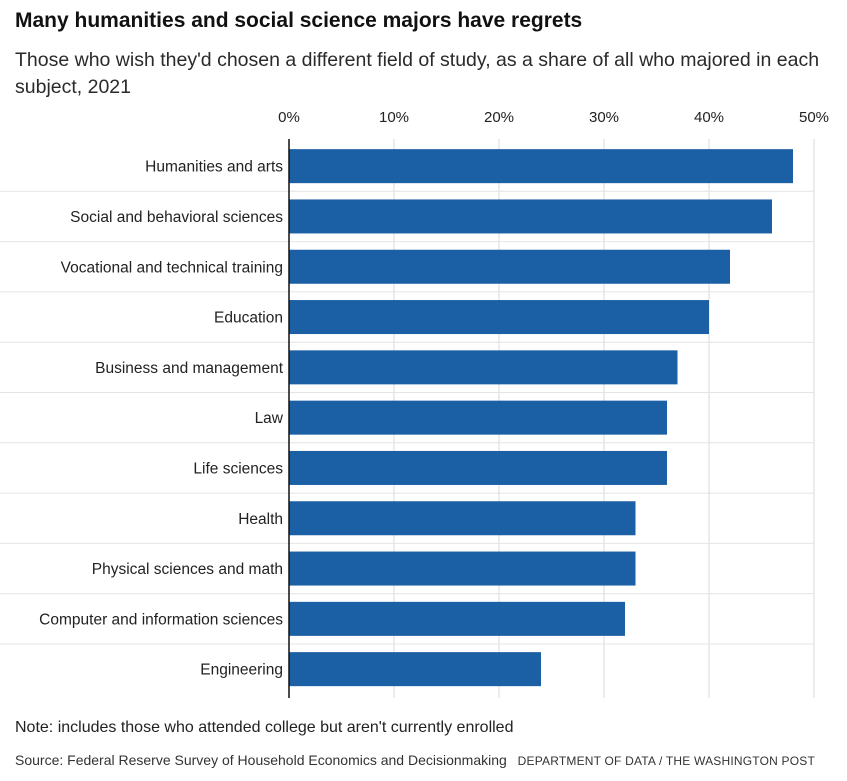  What do you see at coordinates (161, 619) in the screenshot?
I see `category-label: Computer and information sciences` at bounding box center [161, 619].